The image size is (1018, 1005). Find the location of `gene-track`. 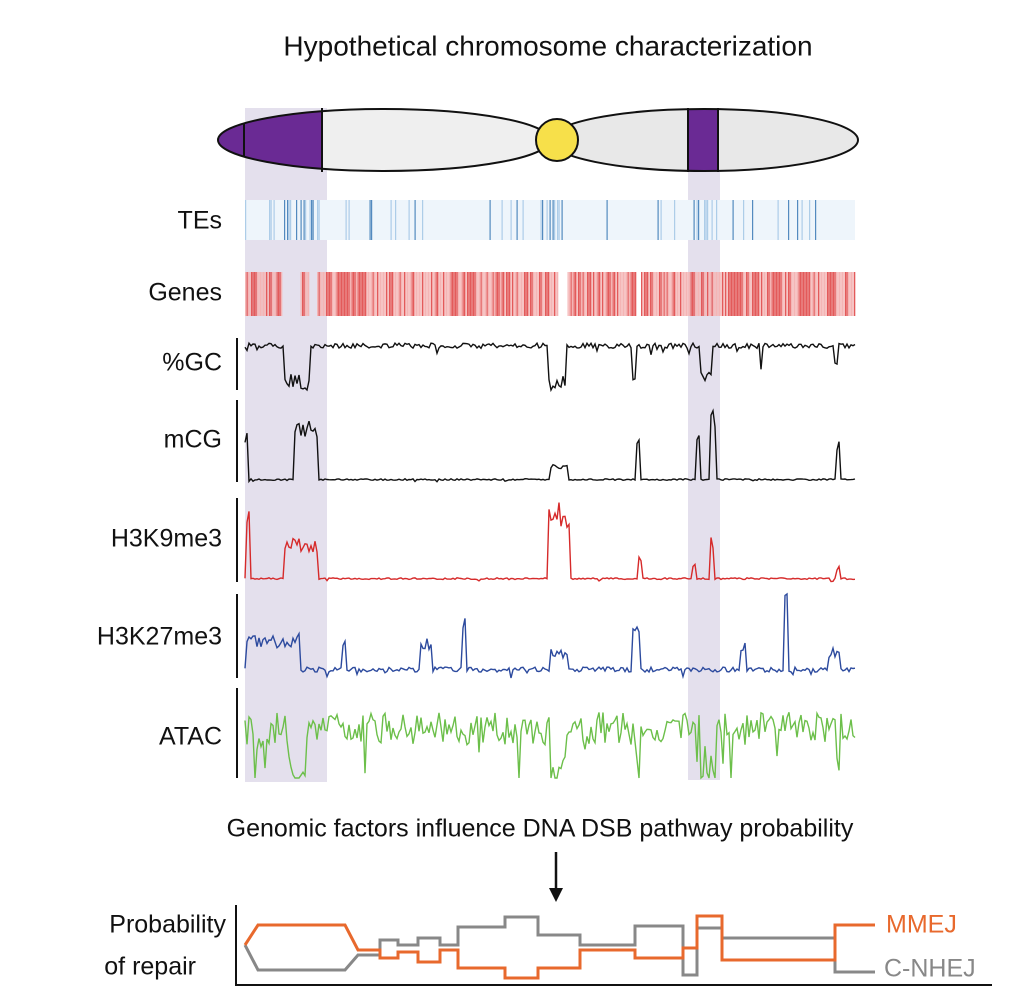

gene-track is located at coordinates (550, 294).